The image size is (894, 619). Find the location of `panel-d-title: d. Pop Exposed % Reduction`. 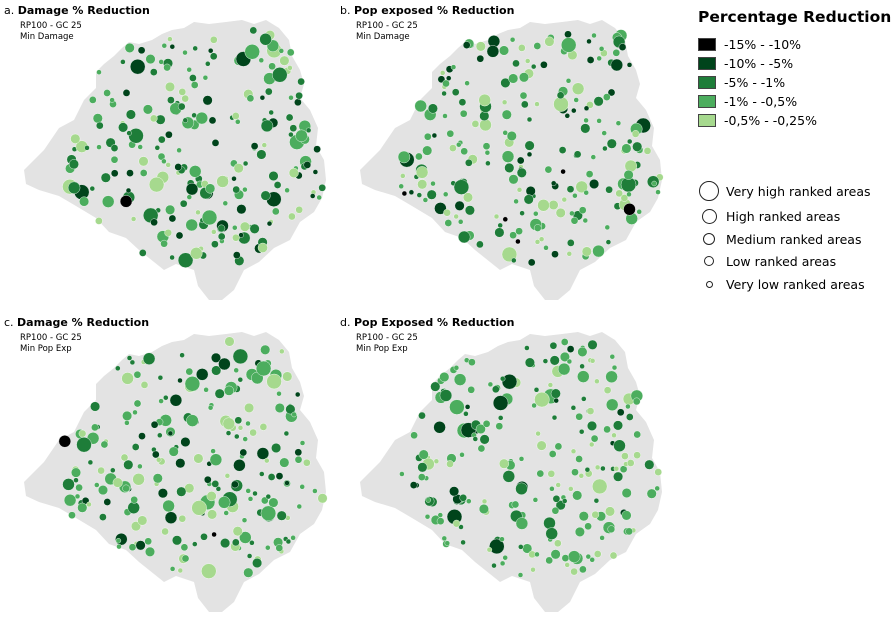

panel-d-title: d. Pop Exposed % Reduction is located at coordinates (427, 322).